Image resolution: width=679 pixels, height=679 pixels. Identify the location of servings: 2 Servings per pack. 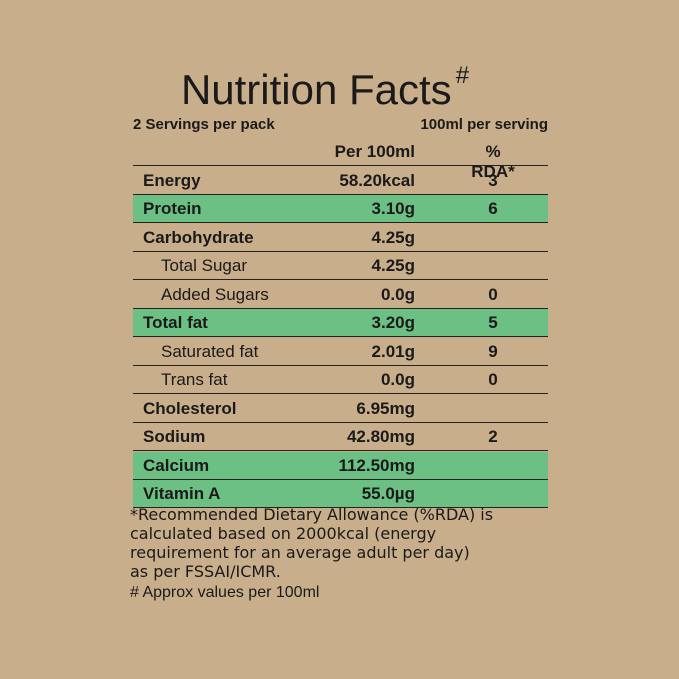
(204, 124).